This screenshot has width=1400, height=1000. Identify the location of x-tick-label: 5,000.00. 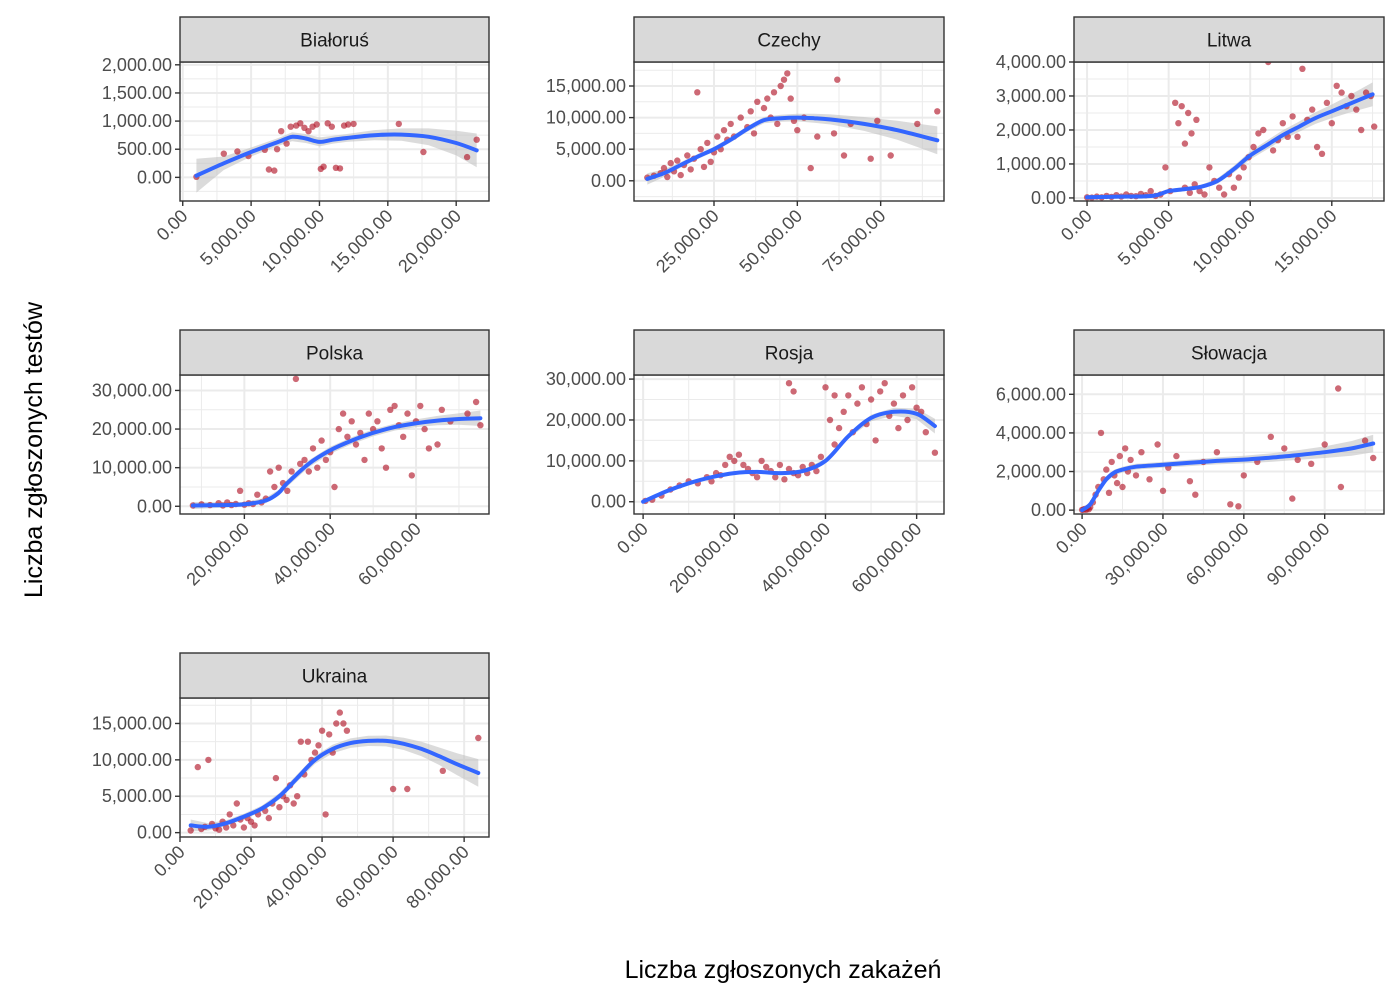
(1146, 238).